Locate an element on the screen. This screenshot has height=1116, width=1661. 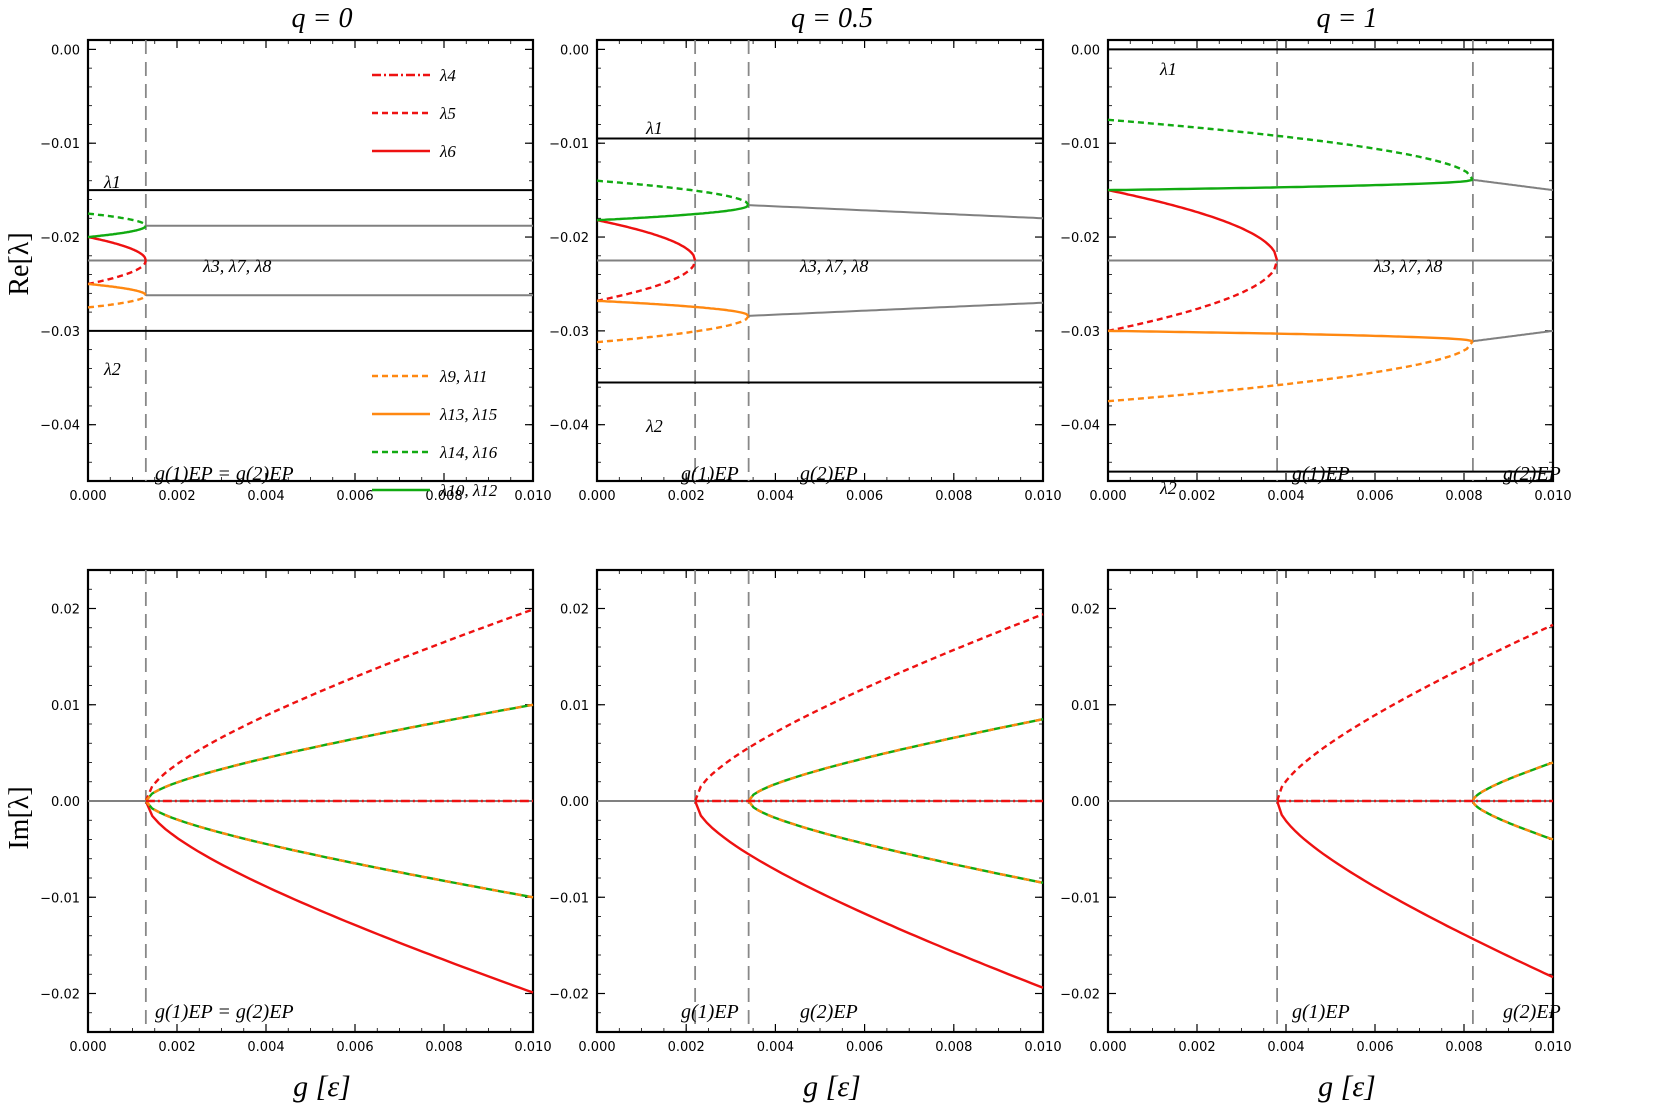
annotation-lambda1-col1: λ1 is located at coordinates (112, 182).